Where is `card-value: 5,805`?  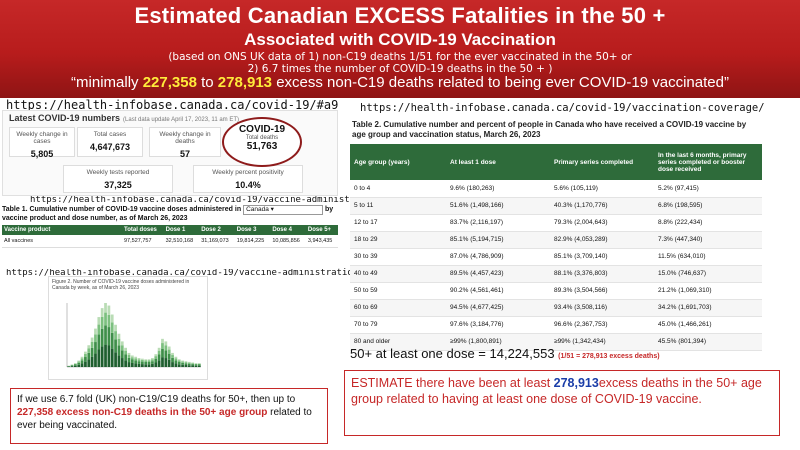
card-value: 5,805 is located at coordinates (42, 154).